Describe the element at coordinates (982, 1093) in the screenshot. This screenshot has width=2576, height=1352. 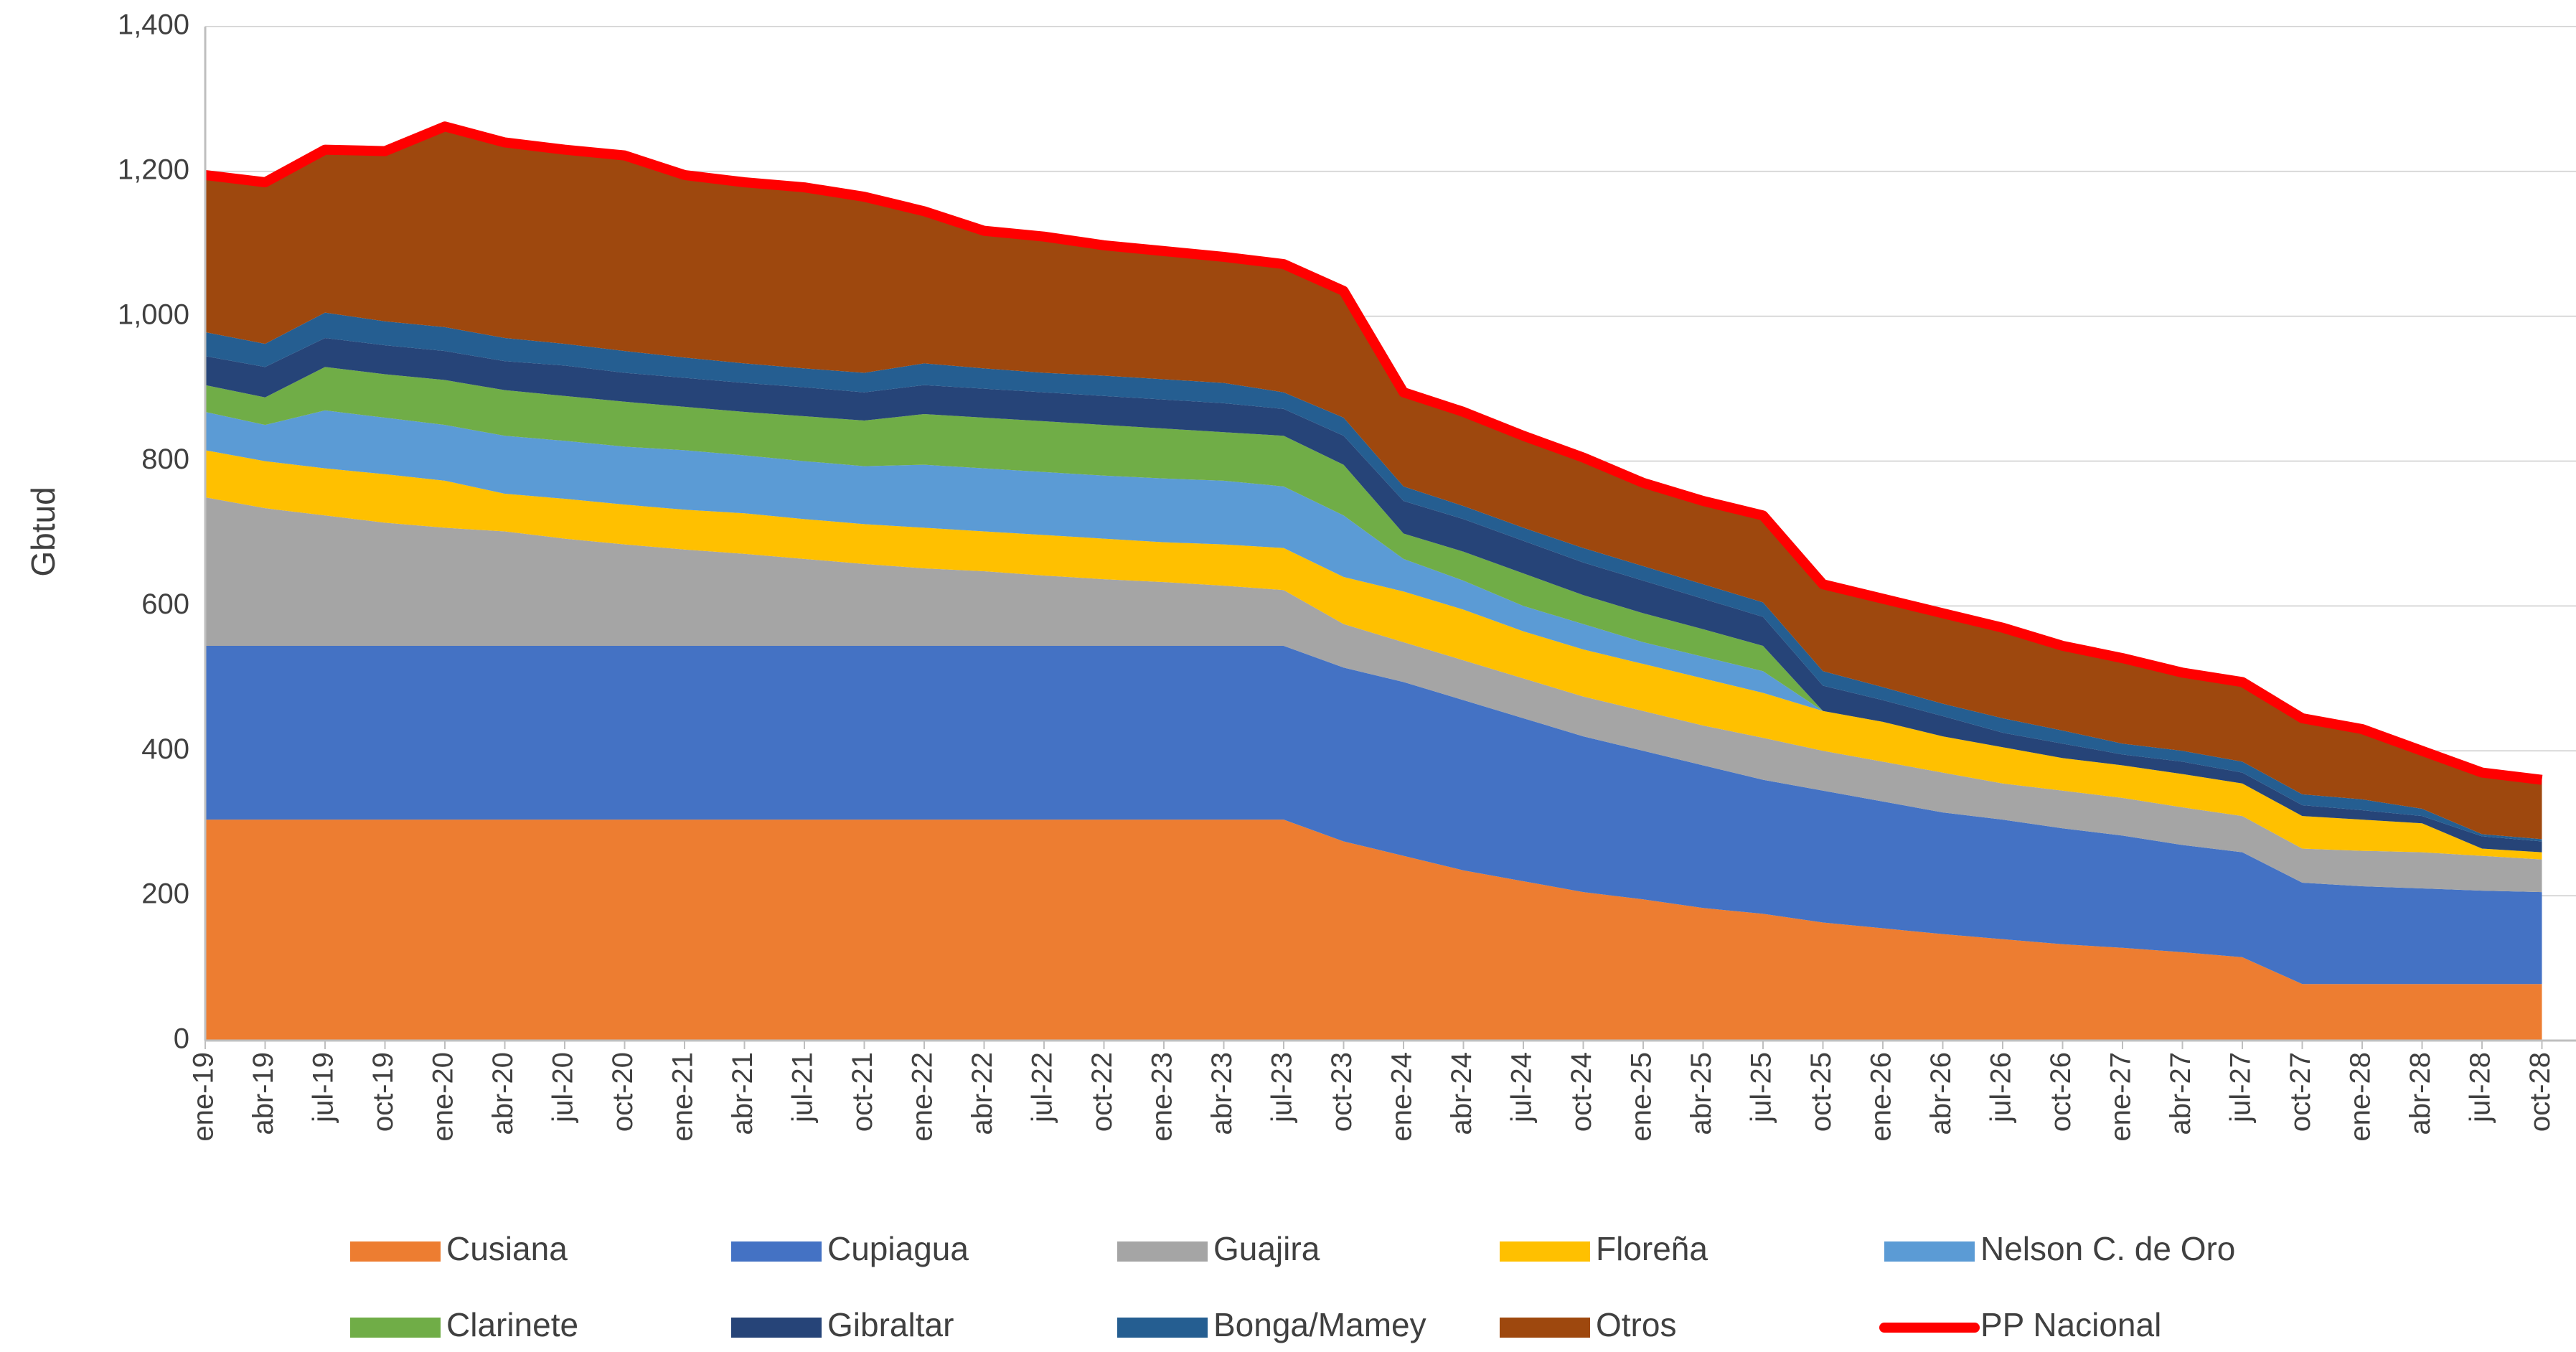
I see `x-tick-label: abr-22` at that location.